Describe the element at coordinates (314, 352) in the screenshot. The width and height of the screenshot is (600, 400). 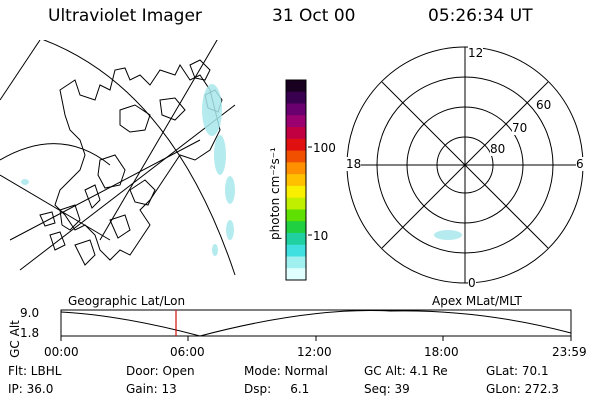
I see `x-tick-1200: 12:00` at that location.